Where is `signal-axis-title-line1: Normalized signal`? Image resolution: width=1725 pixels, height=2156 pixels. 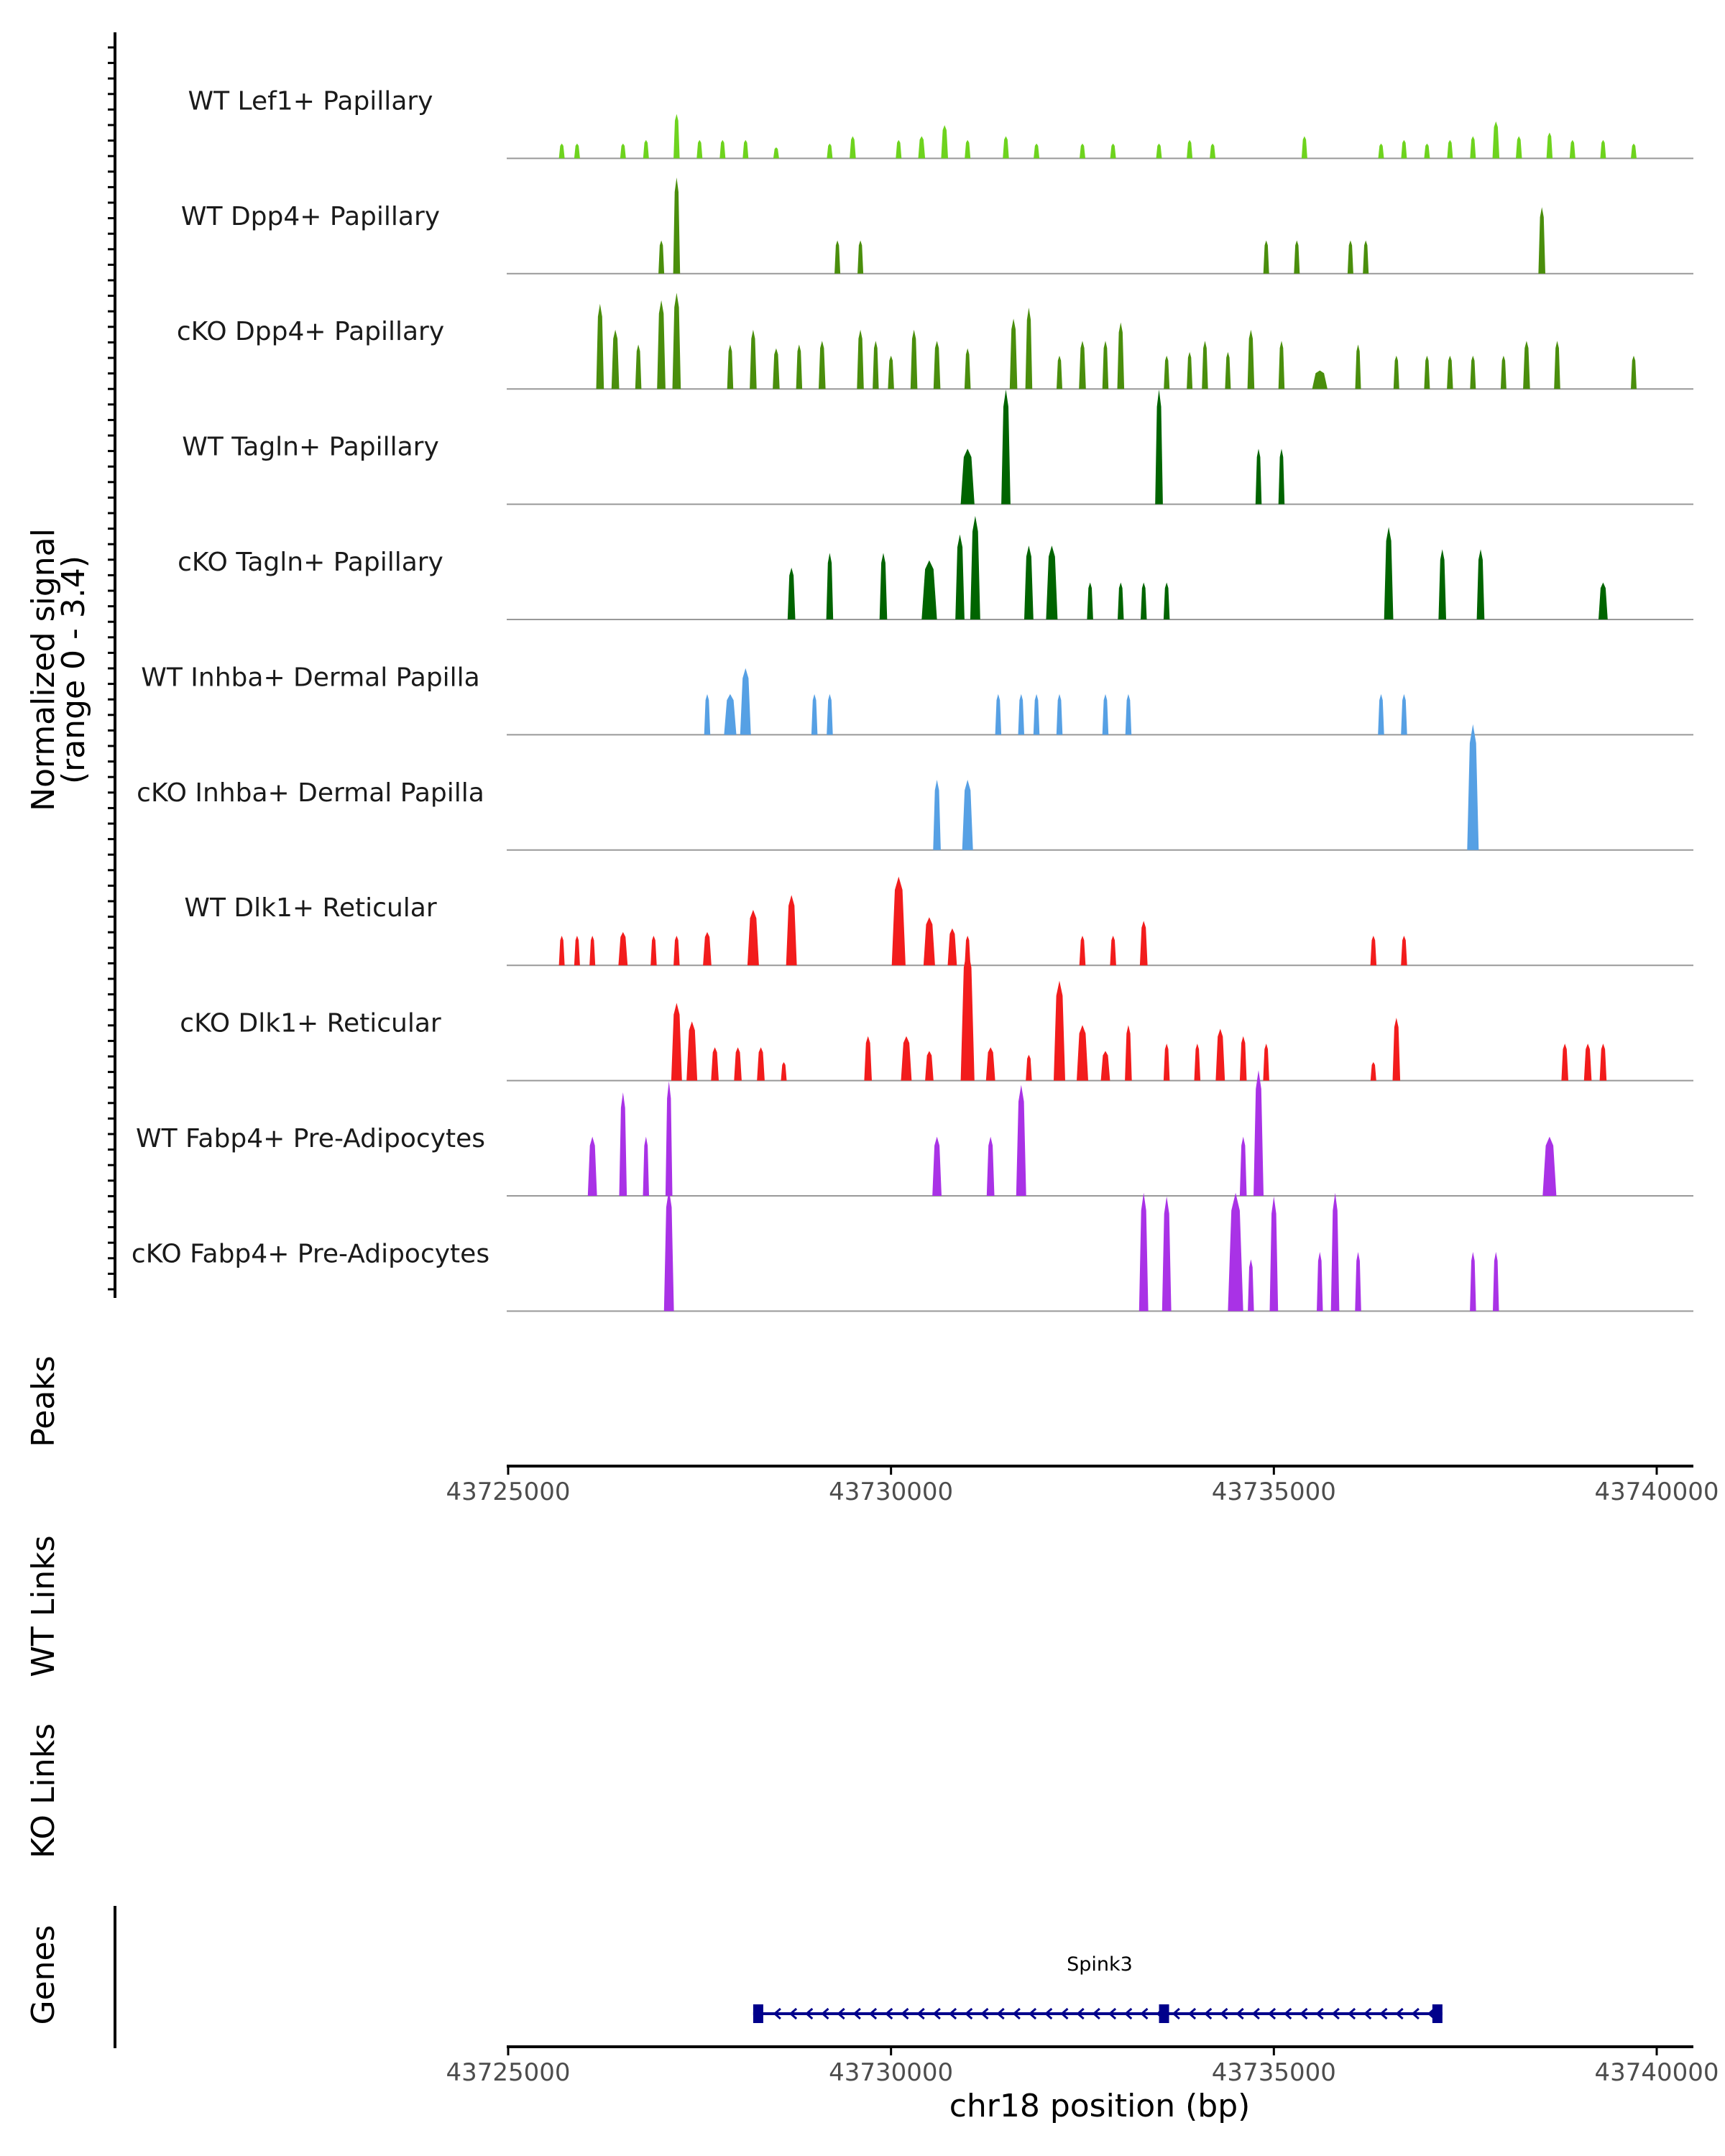 signal-axis-title-line1: Normalized signal is located at coordinates (43, 669).